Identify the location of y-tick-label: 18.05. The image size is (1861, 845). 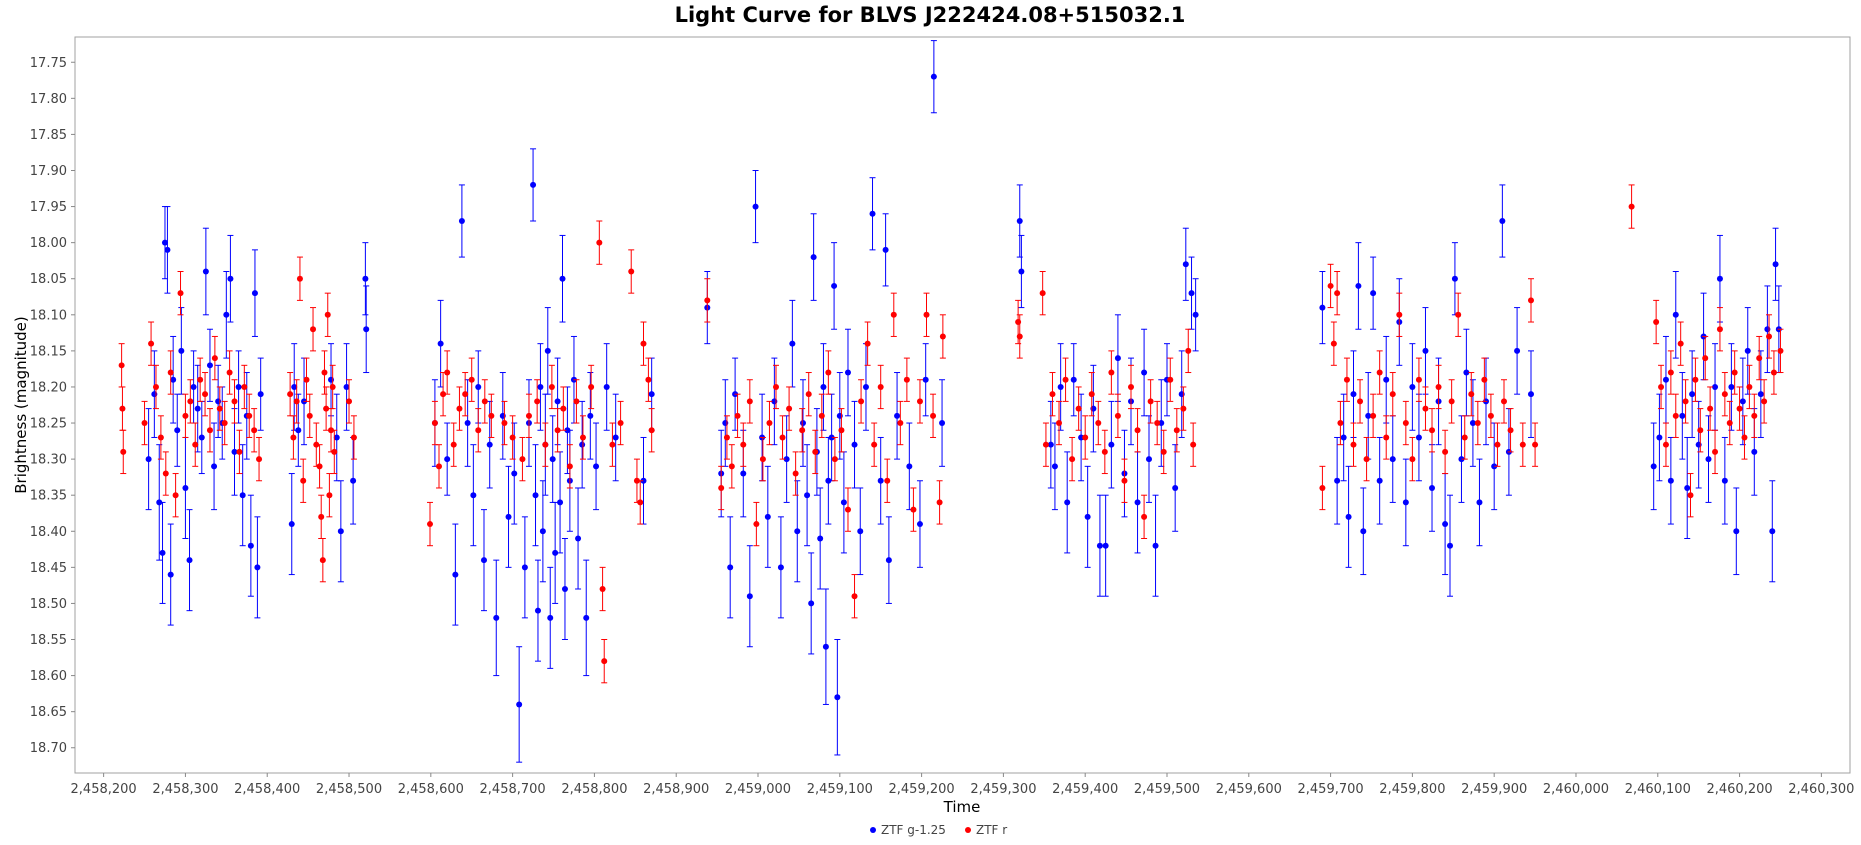
(48, 279).